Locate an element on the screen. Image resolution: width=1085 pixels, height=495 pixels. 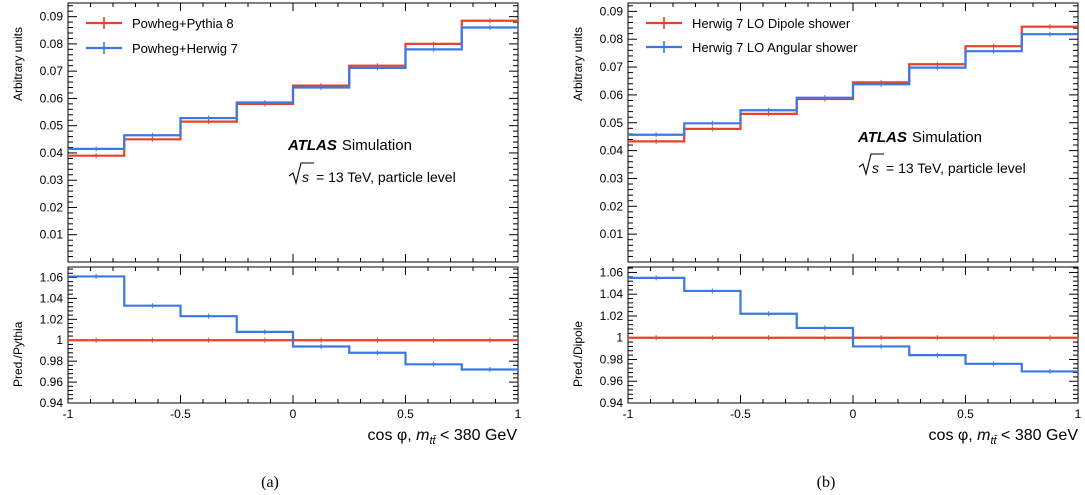
xlabel-m-b: m is located at coordinates (983, 435).